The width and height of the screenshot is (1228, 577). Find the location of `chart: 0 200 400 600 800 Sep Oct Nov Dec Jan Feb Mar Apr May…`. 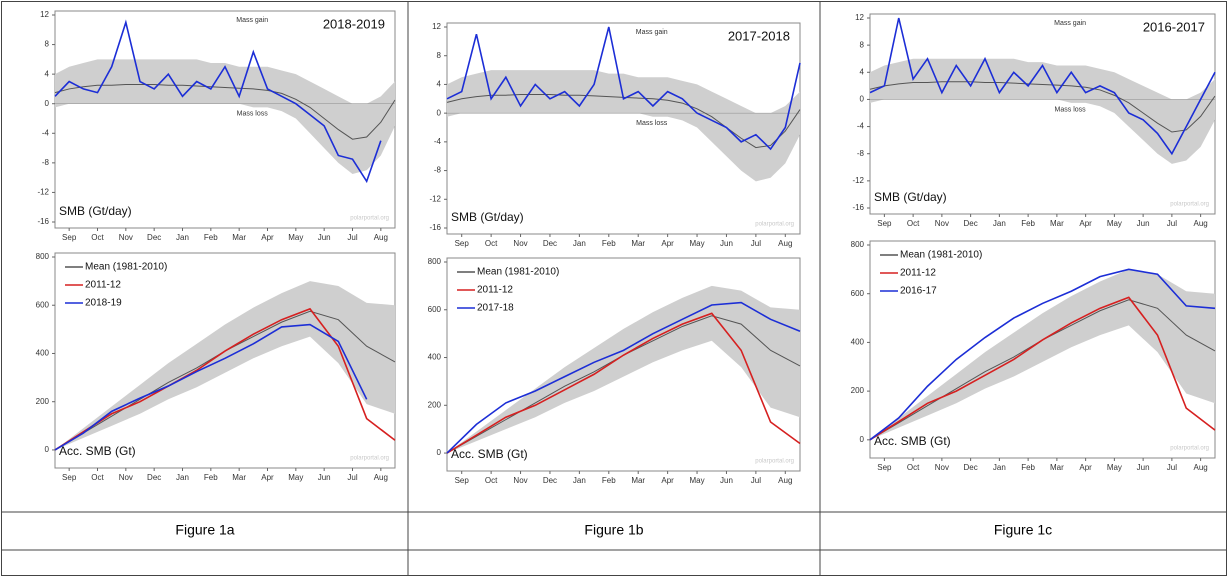

chart: 0 200 400 600 800 Sep Oct Nov Dec Jan Feb Mar Apr May… is located at coordinates (1033, 356).